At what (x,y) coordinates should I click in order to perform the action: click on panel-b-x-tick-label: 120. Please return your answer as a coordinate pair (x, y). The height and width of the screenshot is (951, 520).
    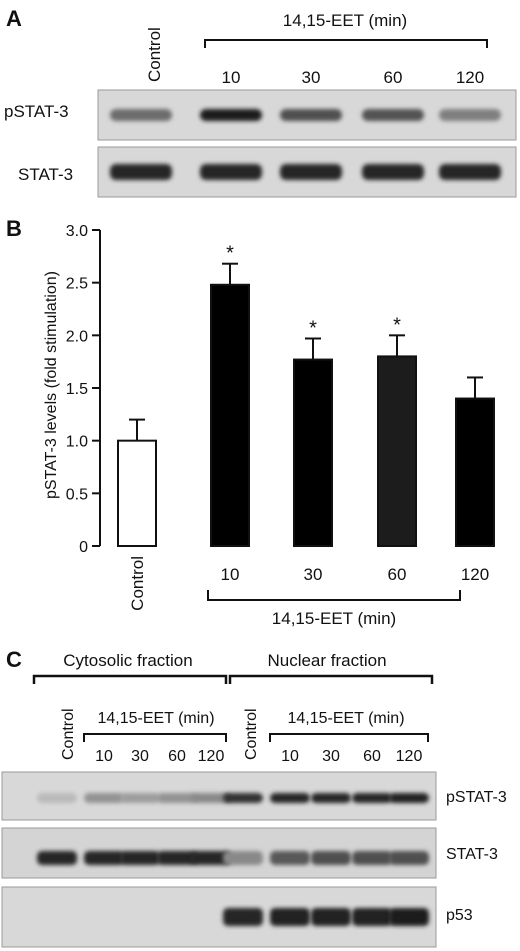
    Looking at the image, I should click on (475, 574).